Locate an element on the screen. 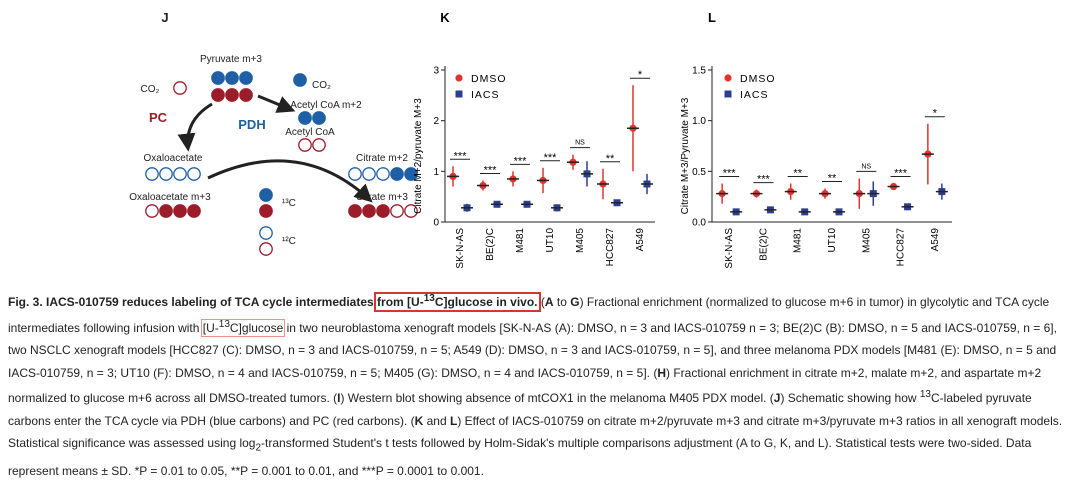 The height and width of the screenshot is (482, 1080). panel-ref: H is located at coordinates (661, 372).